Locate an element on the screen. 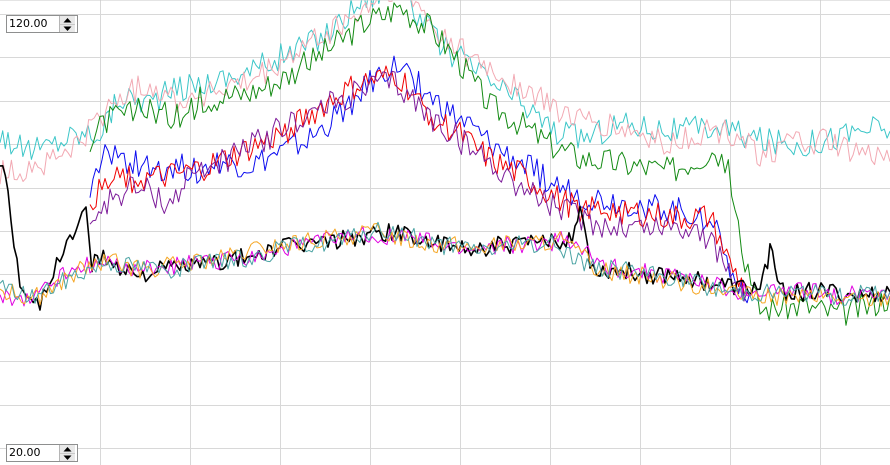  y-max-decrement-button is located at coordinates (67, 29).